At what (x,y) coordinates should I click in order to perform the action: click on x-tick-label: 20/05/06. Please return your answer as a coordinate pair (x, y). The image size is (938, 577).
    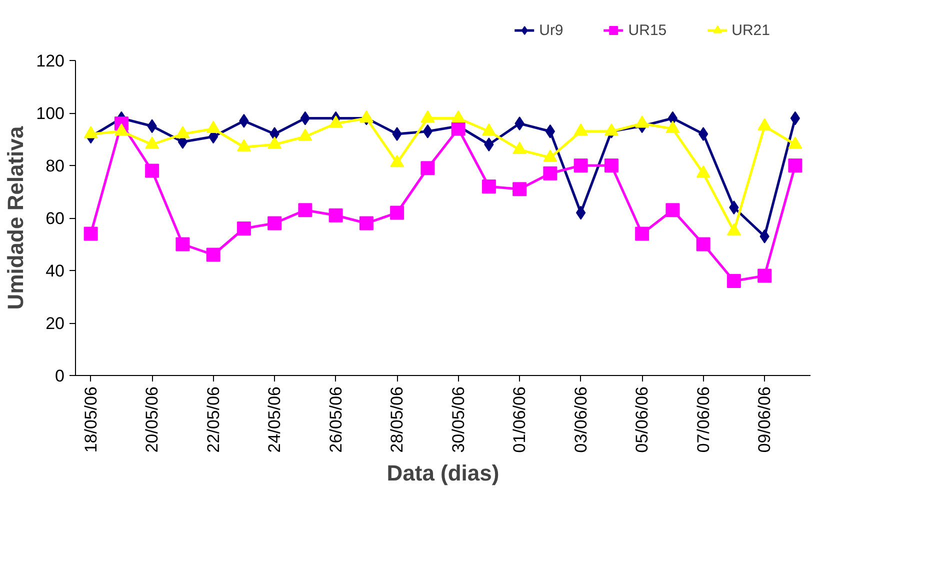
    Looking at the image, I should click on (152, 419).